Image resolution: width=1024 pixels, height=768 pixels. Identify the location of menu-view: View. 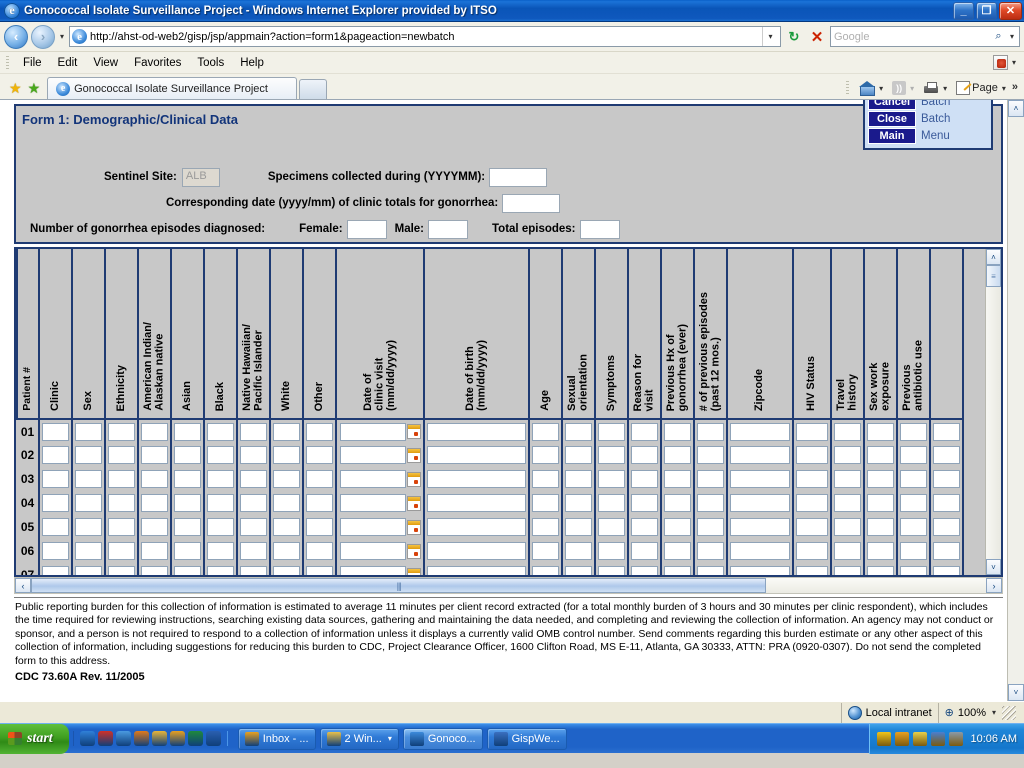
(106, 62).